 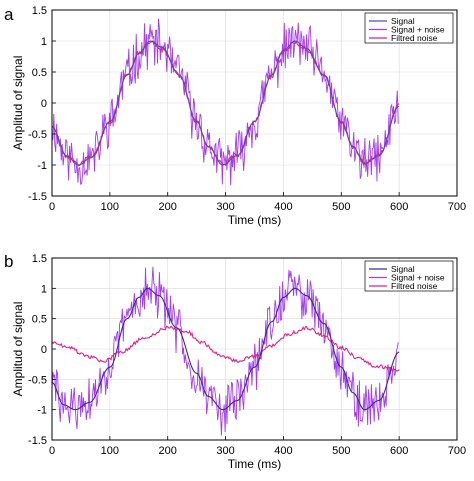 I want to click on y-axis-label-a: Amplitud of signal, so click(x=18, y=103).